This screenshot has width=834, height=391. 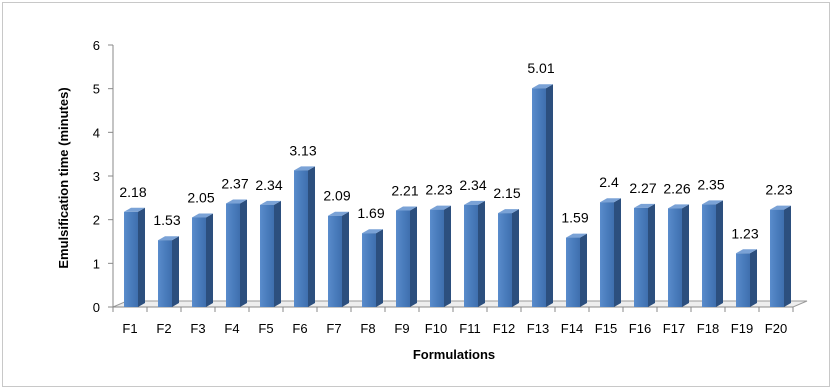 What do you see at coordinates (336, 196) in the screenshot?
I see `data-label: 2.09` at bounding box center [336, 196].